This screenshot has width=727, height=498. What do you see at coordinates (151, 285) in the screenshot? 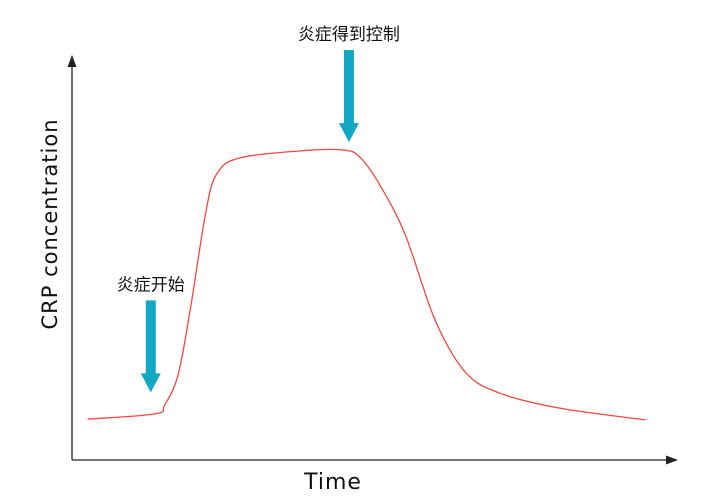
I see `annotation-label: 炎症开始` at bounding box center [151, 285].